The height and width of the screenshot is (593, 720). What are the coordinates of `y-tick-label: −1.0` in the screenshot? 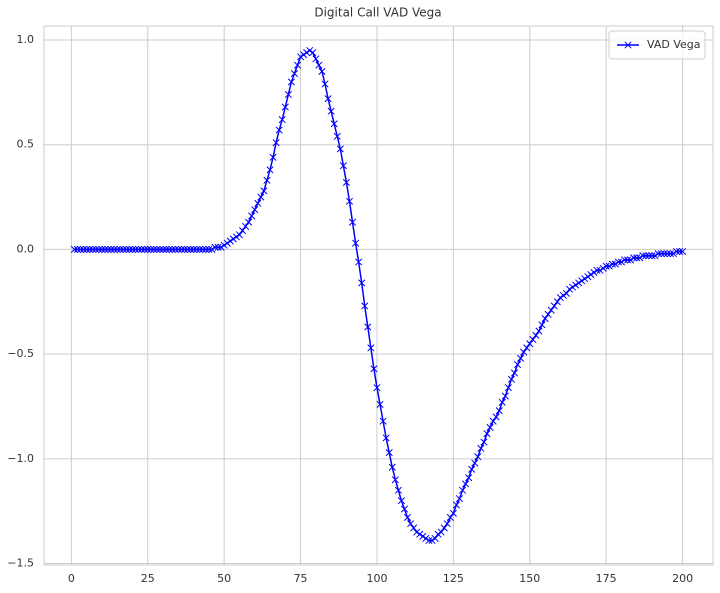 It's located at (20, 458).